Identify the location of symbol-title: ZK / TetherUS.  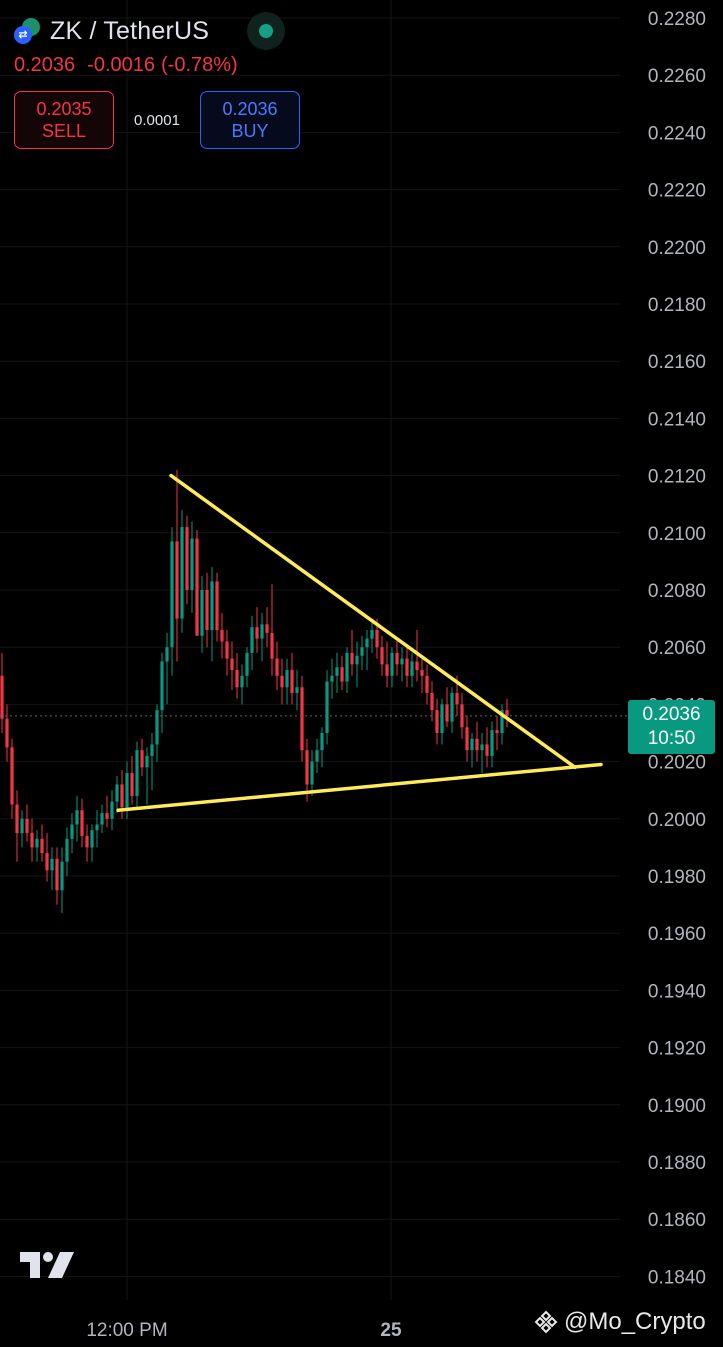
(130, 30).